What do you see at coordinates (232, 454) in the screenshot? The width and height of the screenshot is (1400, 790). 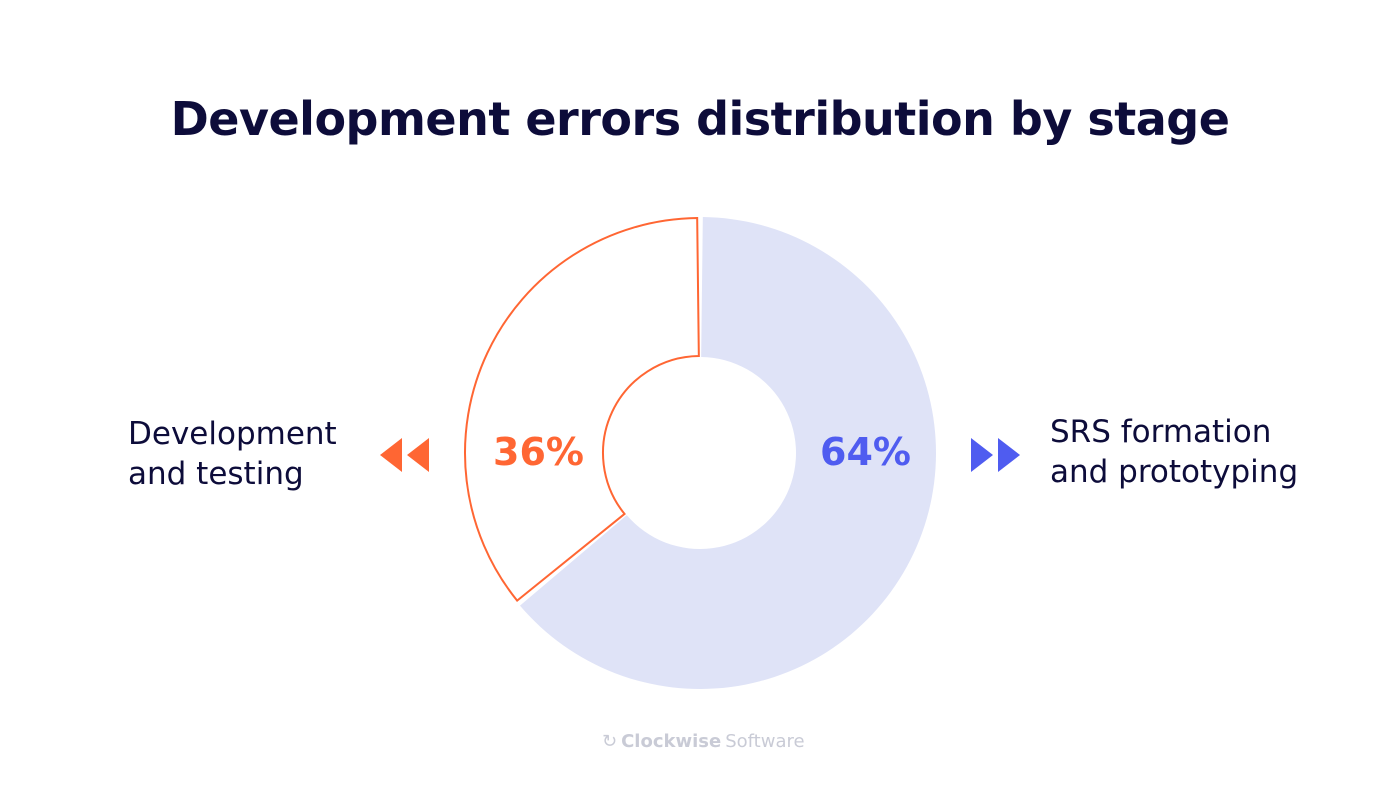 I see `legend-development-and-testing: Development and testing` at bounding box center [232, 454].